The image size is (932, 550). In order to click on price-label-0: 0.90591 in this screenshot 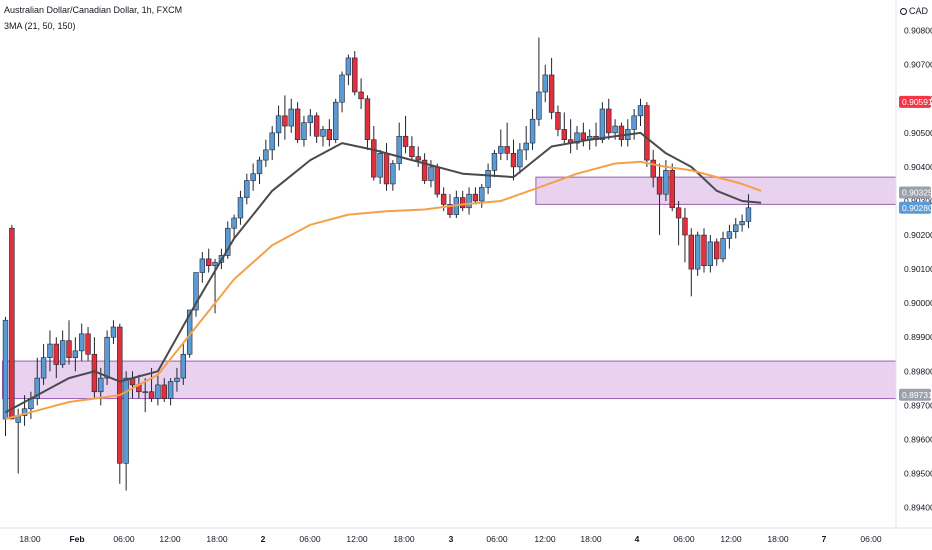, I will do `click(915, 101)`.